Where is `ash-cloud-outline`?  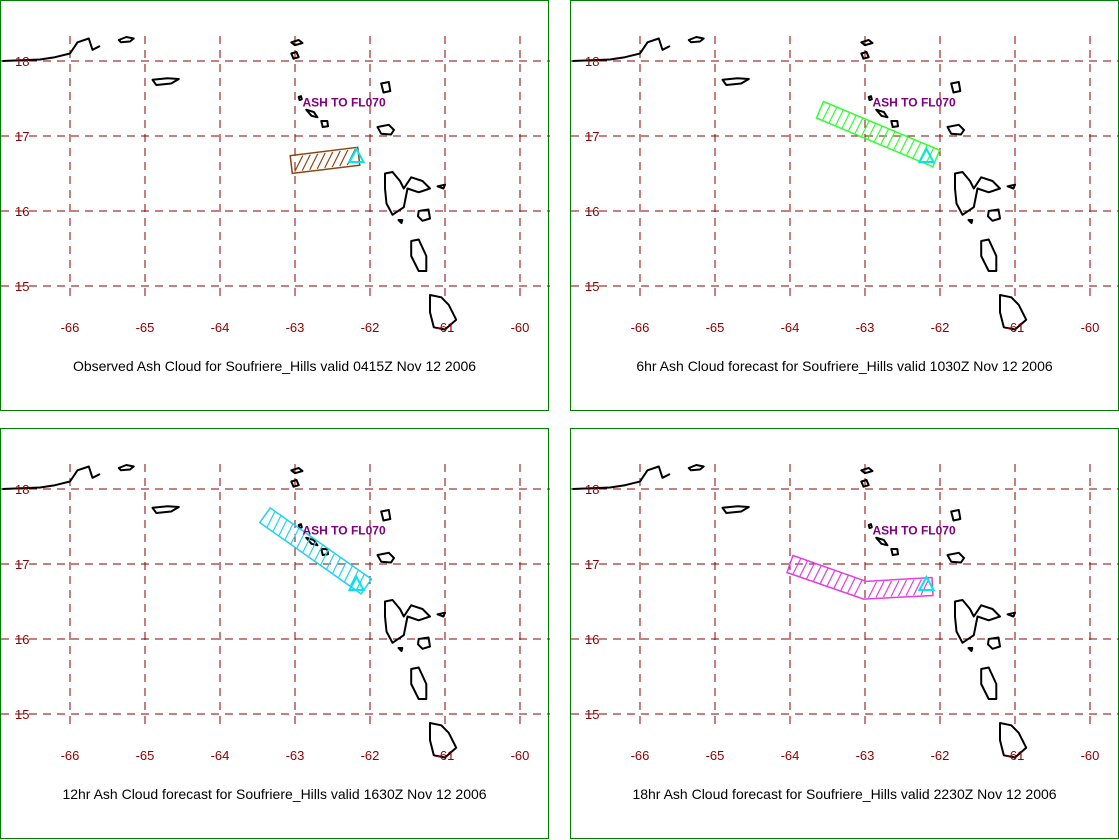 ash-cloud-outline is located at coordinates (315, 550).